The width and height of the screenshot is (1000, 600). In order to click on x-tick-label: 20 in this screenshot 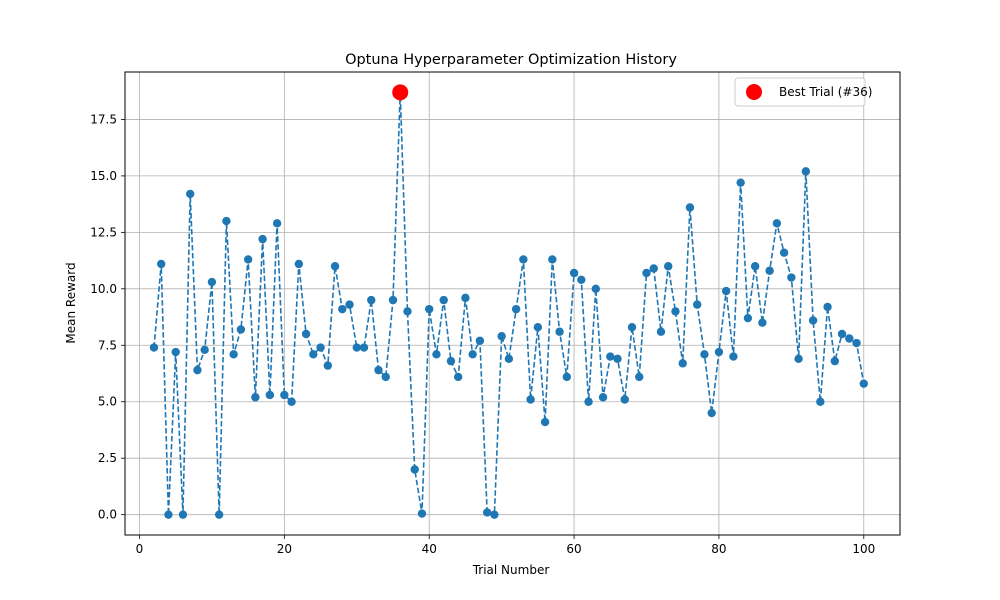, I will do `click(284, 549)`.